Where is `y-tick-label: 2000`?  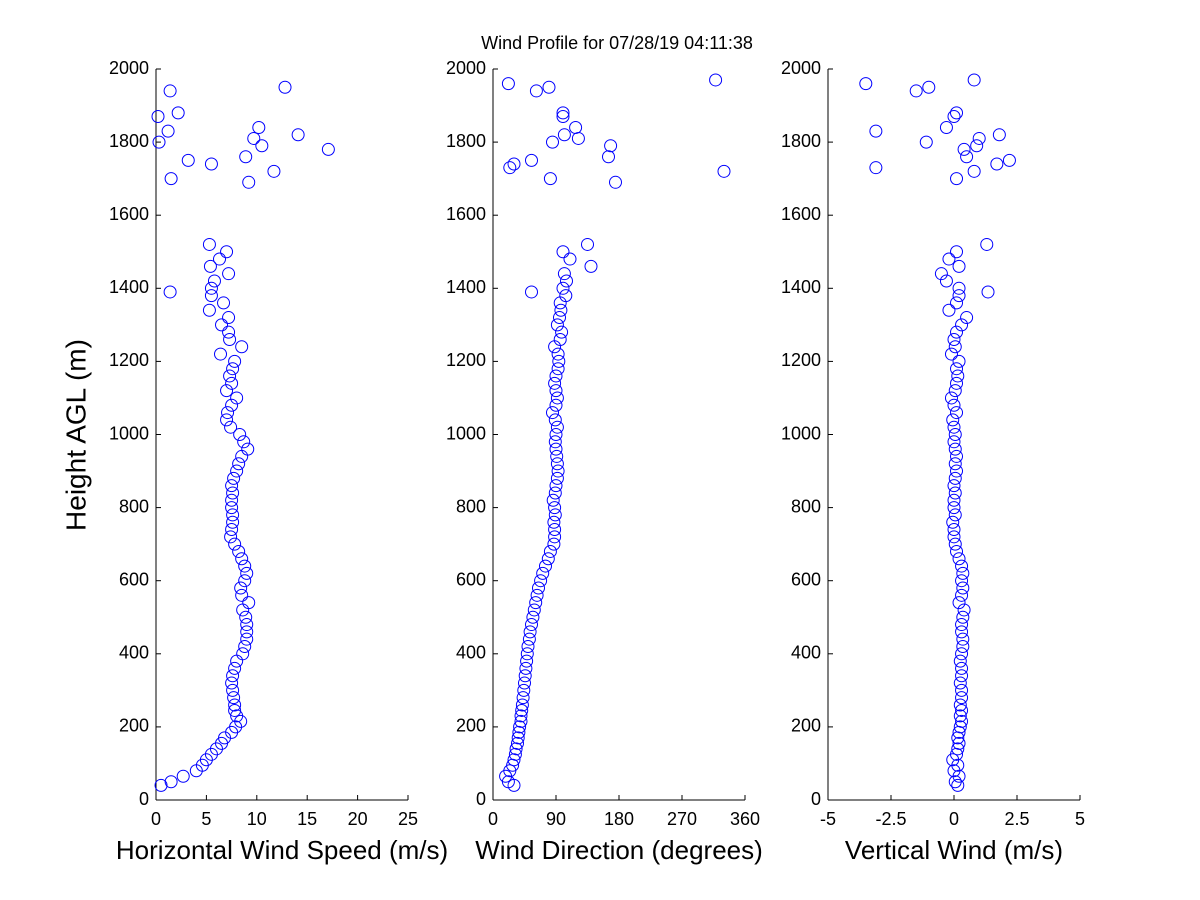
y-tick-label: 2000 is located at coordinates (129, 68).